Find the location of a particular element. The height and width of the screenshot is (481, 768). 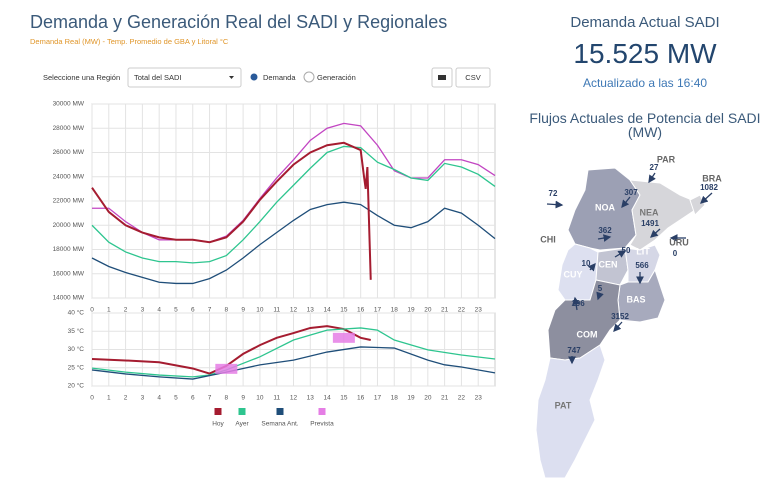

legend-label: Ayer is located at coordinates (242, 424).